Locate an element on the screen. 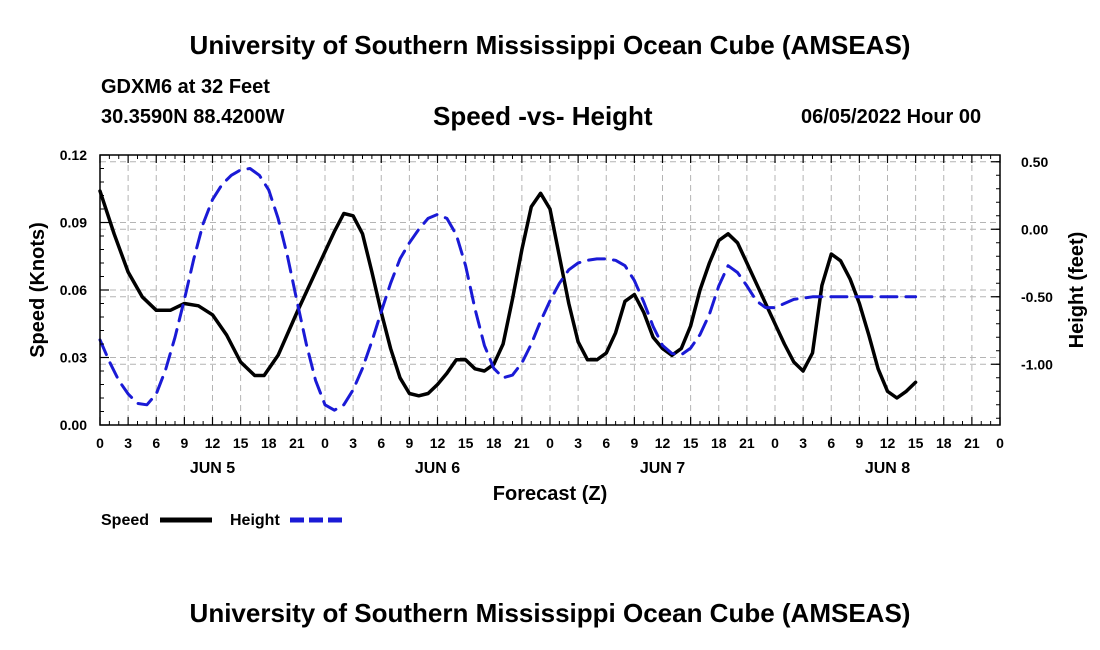 Image resolution: width=1100 pixels, height=650 pixels. y-tick-label: 0.09 is located at coordinates (73, 223).